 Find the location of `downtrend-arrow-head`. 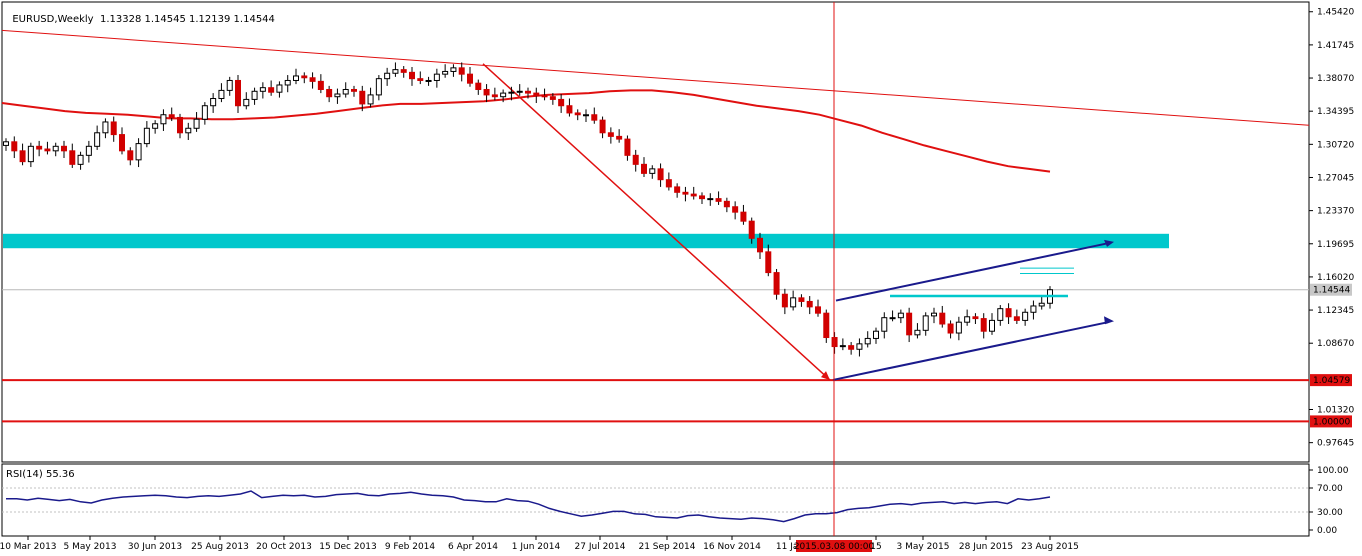

downtrend-arrow-head is located at coordinates (825, 376).